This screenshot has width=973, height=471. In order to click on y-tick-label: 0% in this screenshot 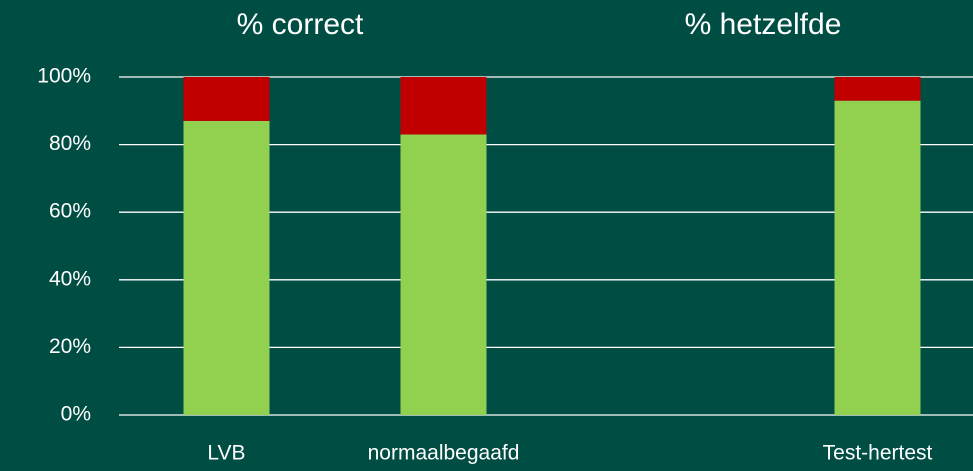, I will do `click(76, 414)`.